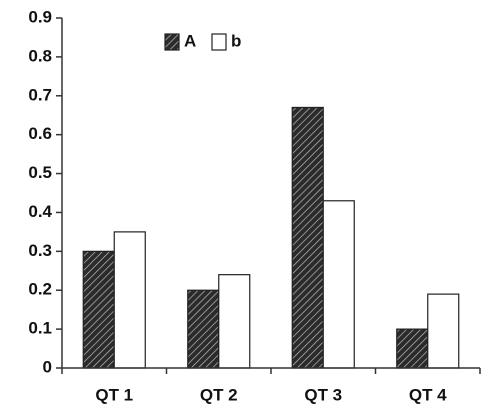 This screenshot has height=412, width=488. Describe the element at coordinates (40, 172) in the screenshot. I see `y-tick-label: 0.5` at that location.